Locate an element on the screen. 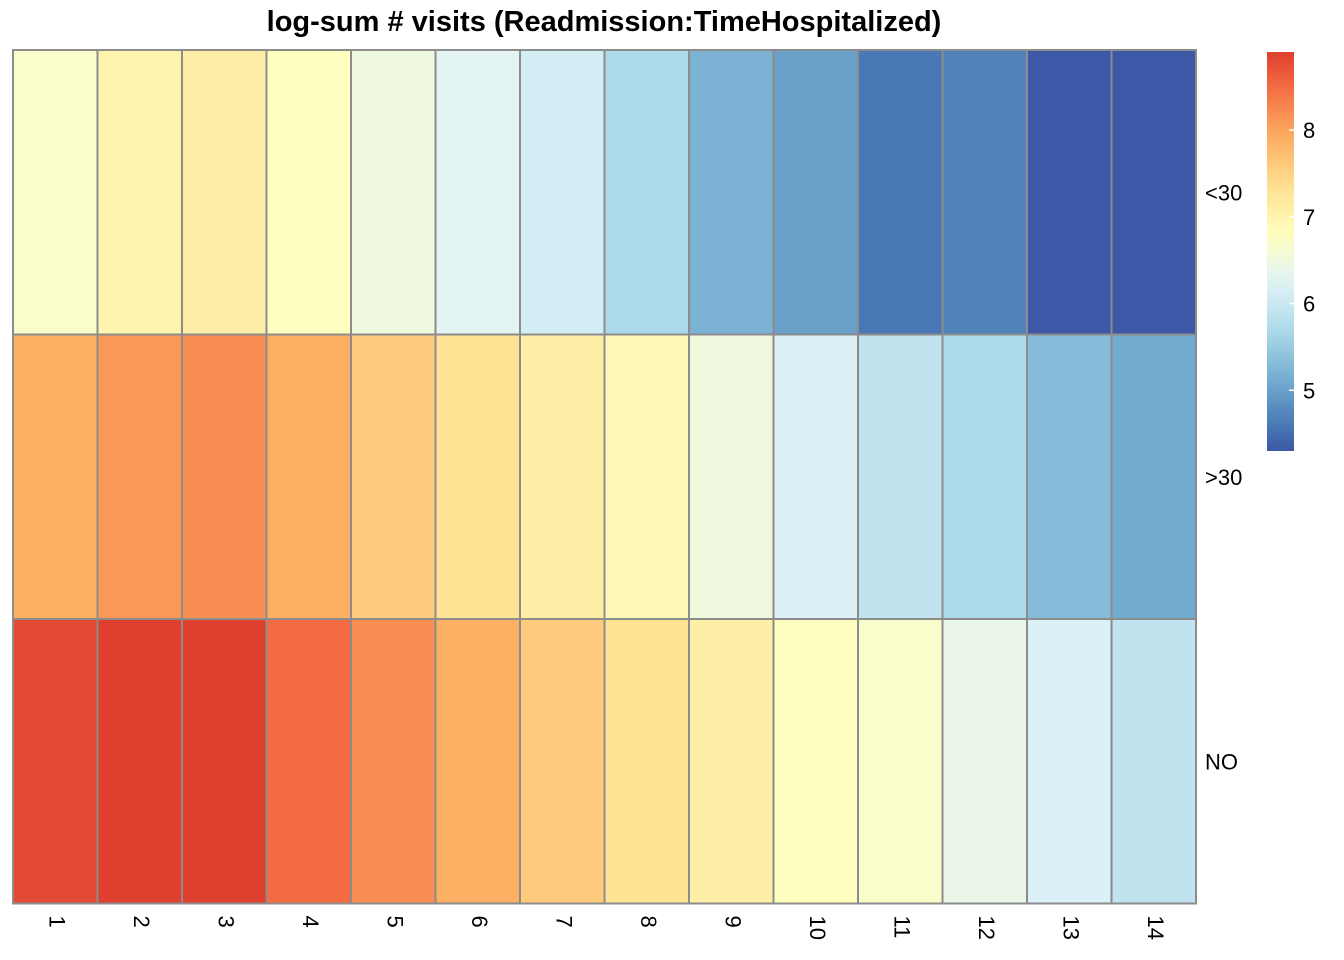 This screenshot has height=960, width=1344. column-label: 14 is located at coordinates (1155, 928).